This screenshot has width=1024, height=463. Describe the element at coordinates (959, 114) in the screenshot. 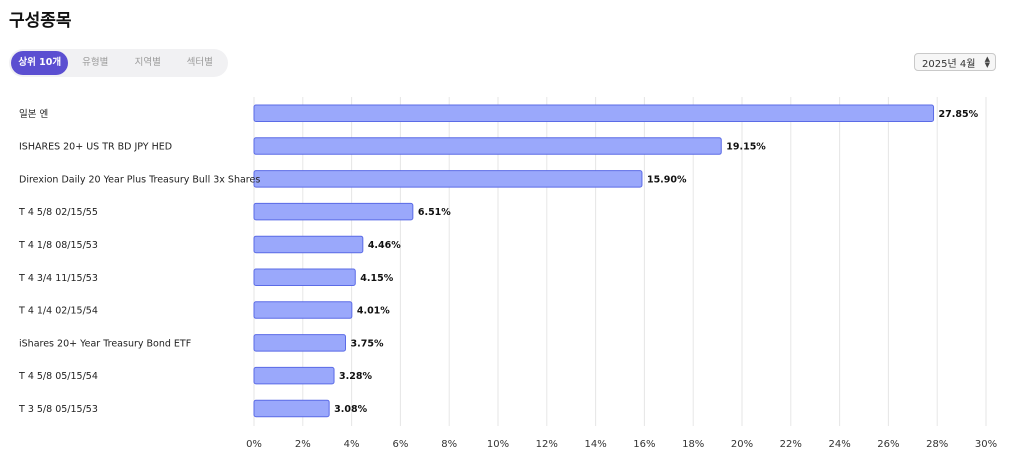

I see `value-label: 27.85%` at that location.